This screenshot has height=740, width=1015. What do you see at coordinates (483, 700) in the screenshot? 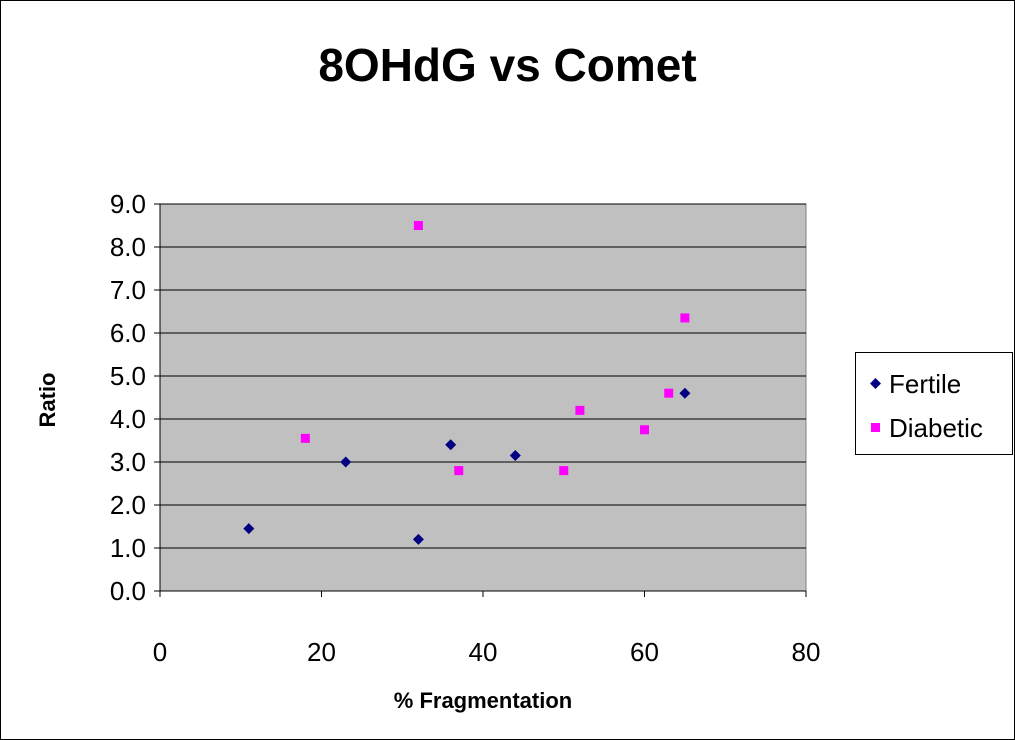
I see `x-axis-title: % Fragmentation` at bounding box center [483, 700].